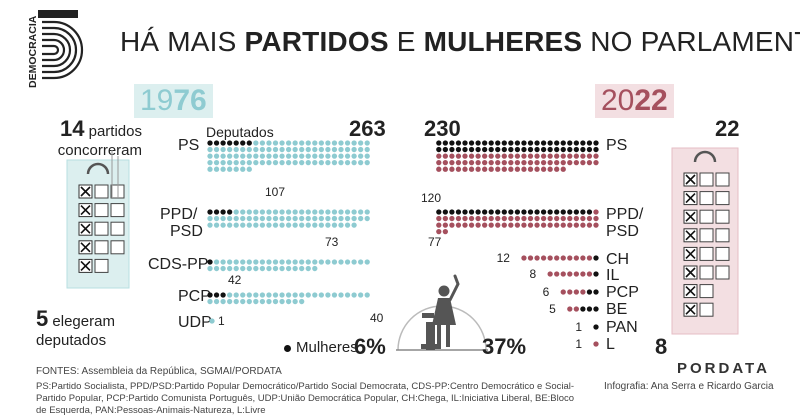 This screenshot has height=419, width=800. Describe the element at coordinates (448, 336) in the screenshot. I see `woman-leg-icon` at that location.